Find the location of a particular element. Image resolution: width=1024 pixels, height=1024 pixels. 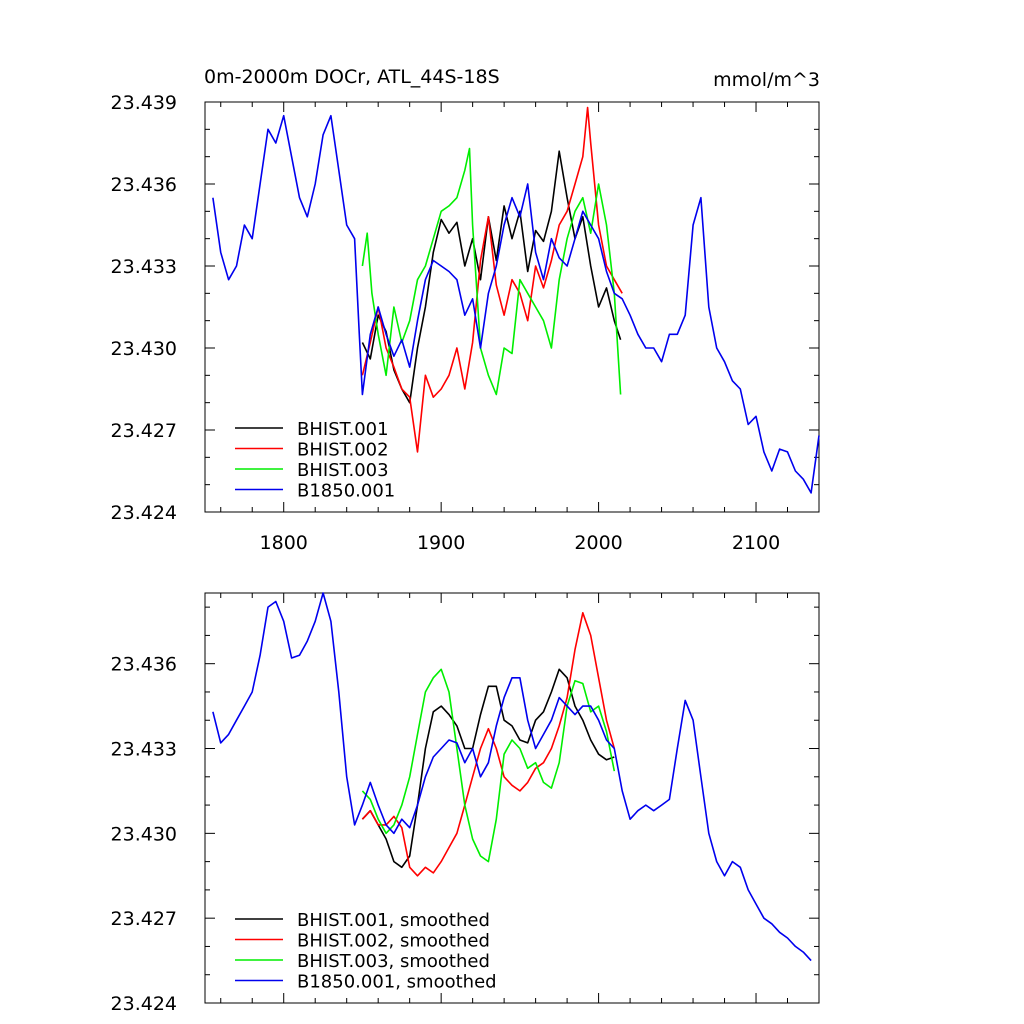

series-line-bhist-003-smoothed is located at coordinates (488, 765).